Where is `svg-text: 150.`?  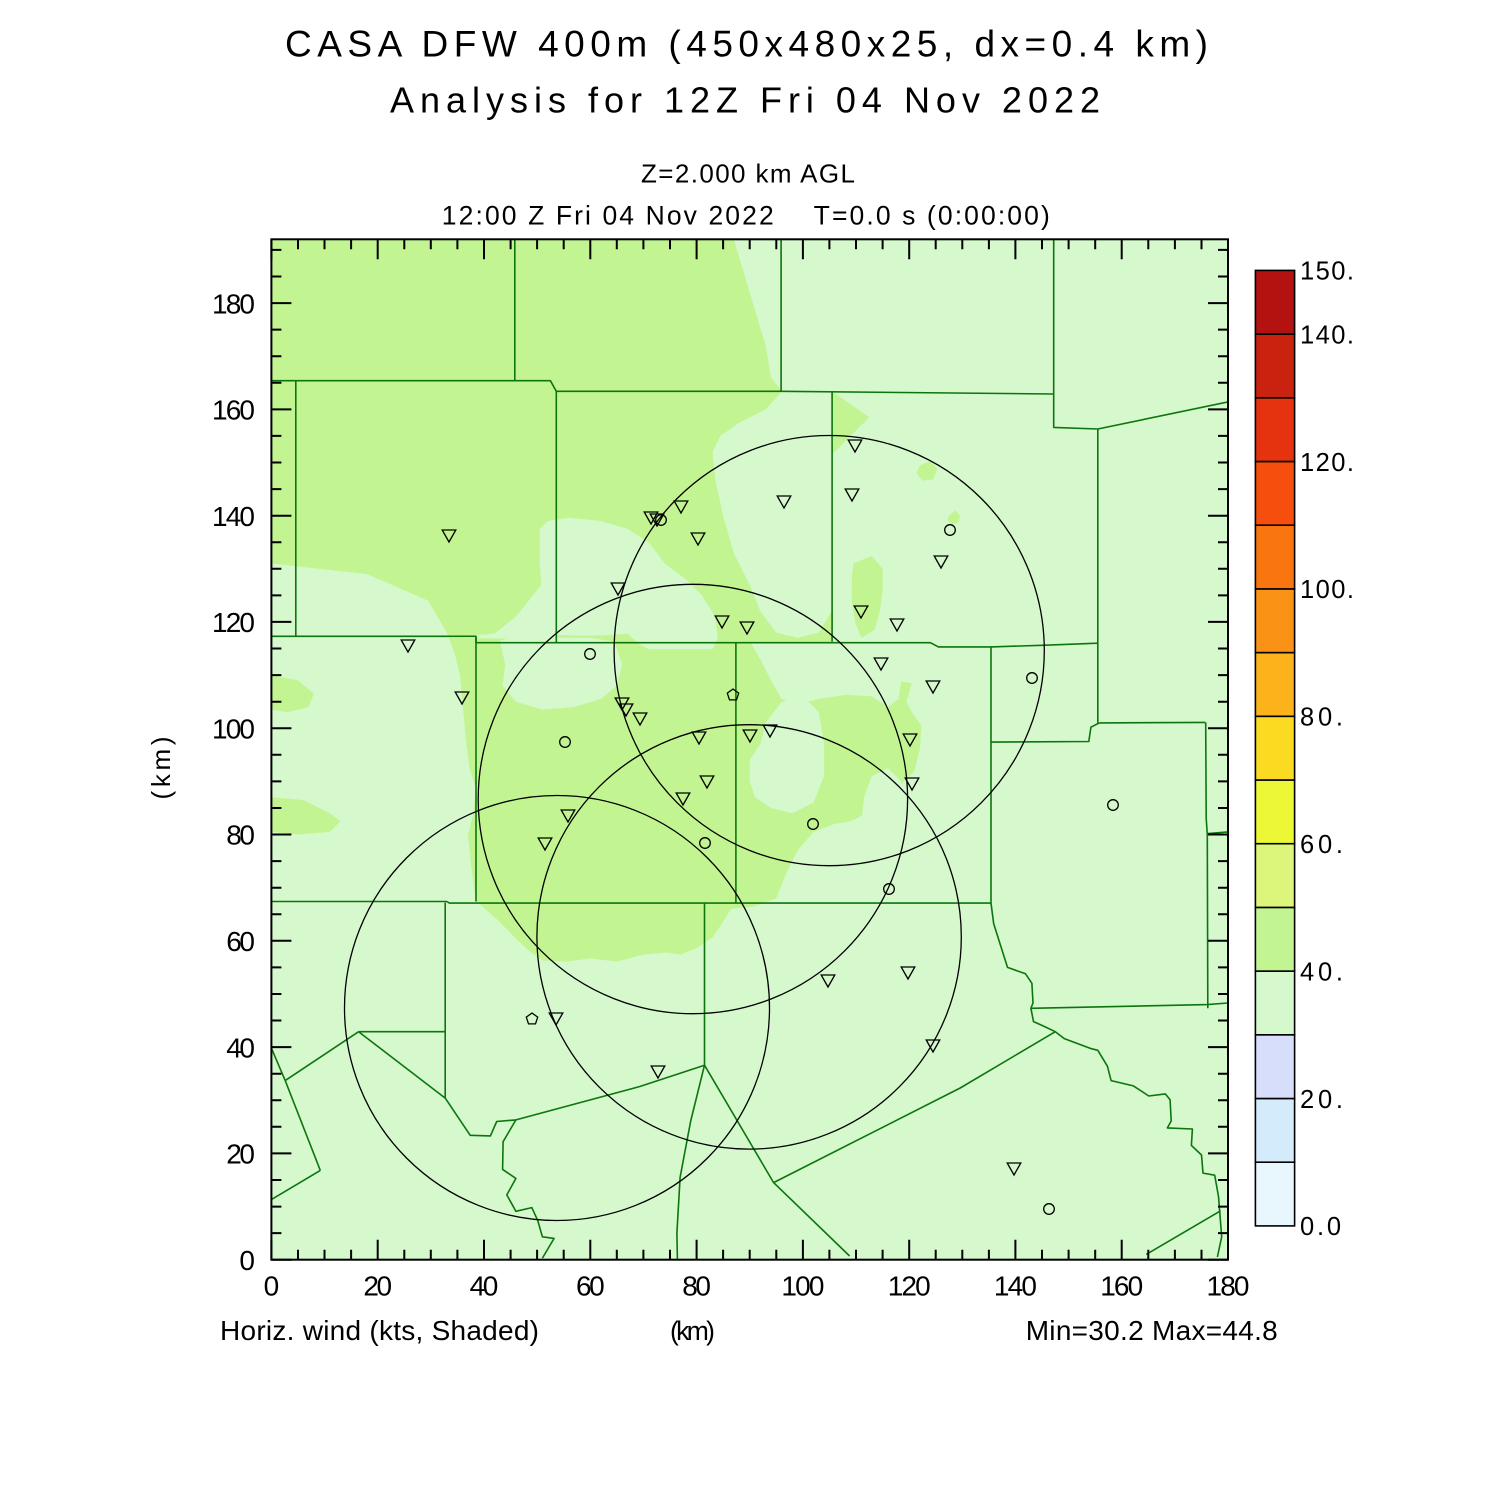
svg-text: 150. is located at coordinates (1327, 272).